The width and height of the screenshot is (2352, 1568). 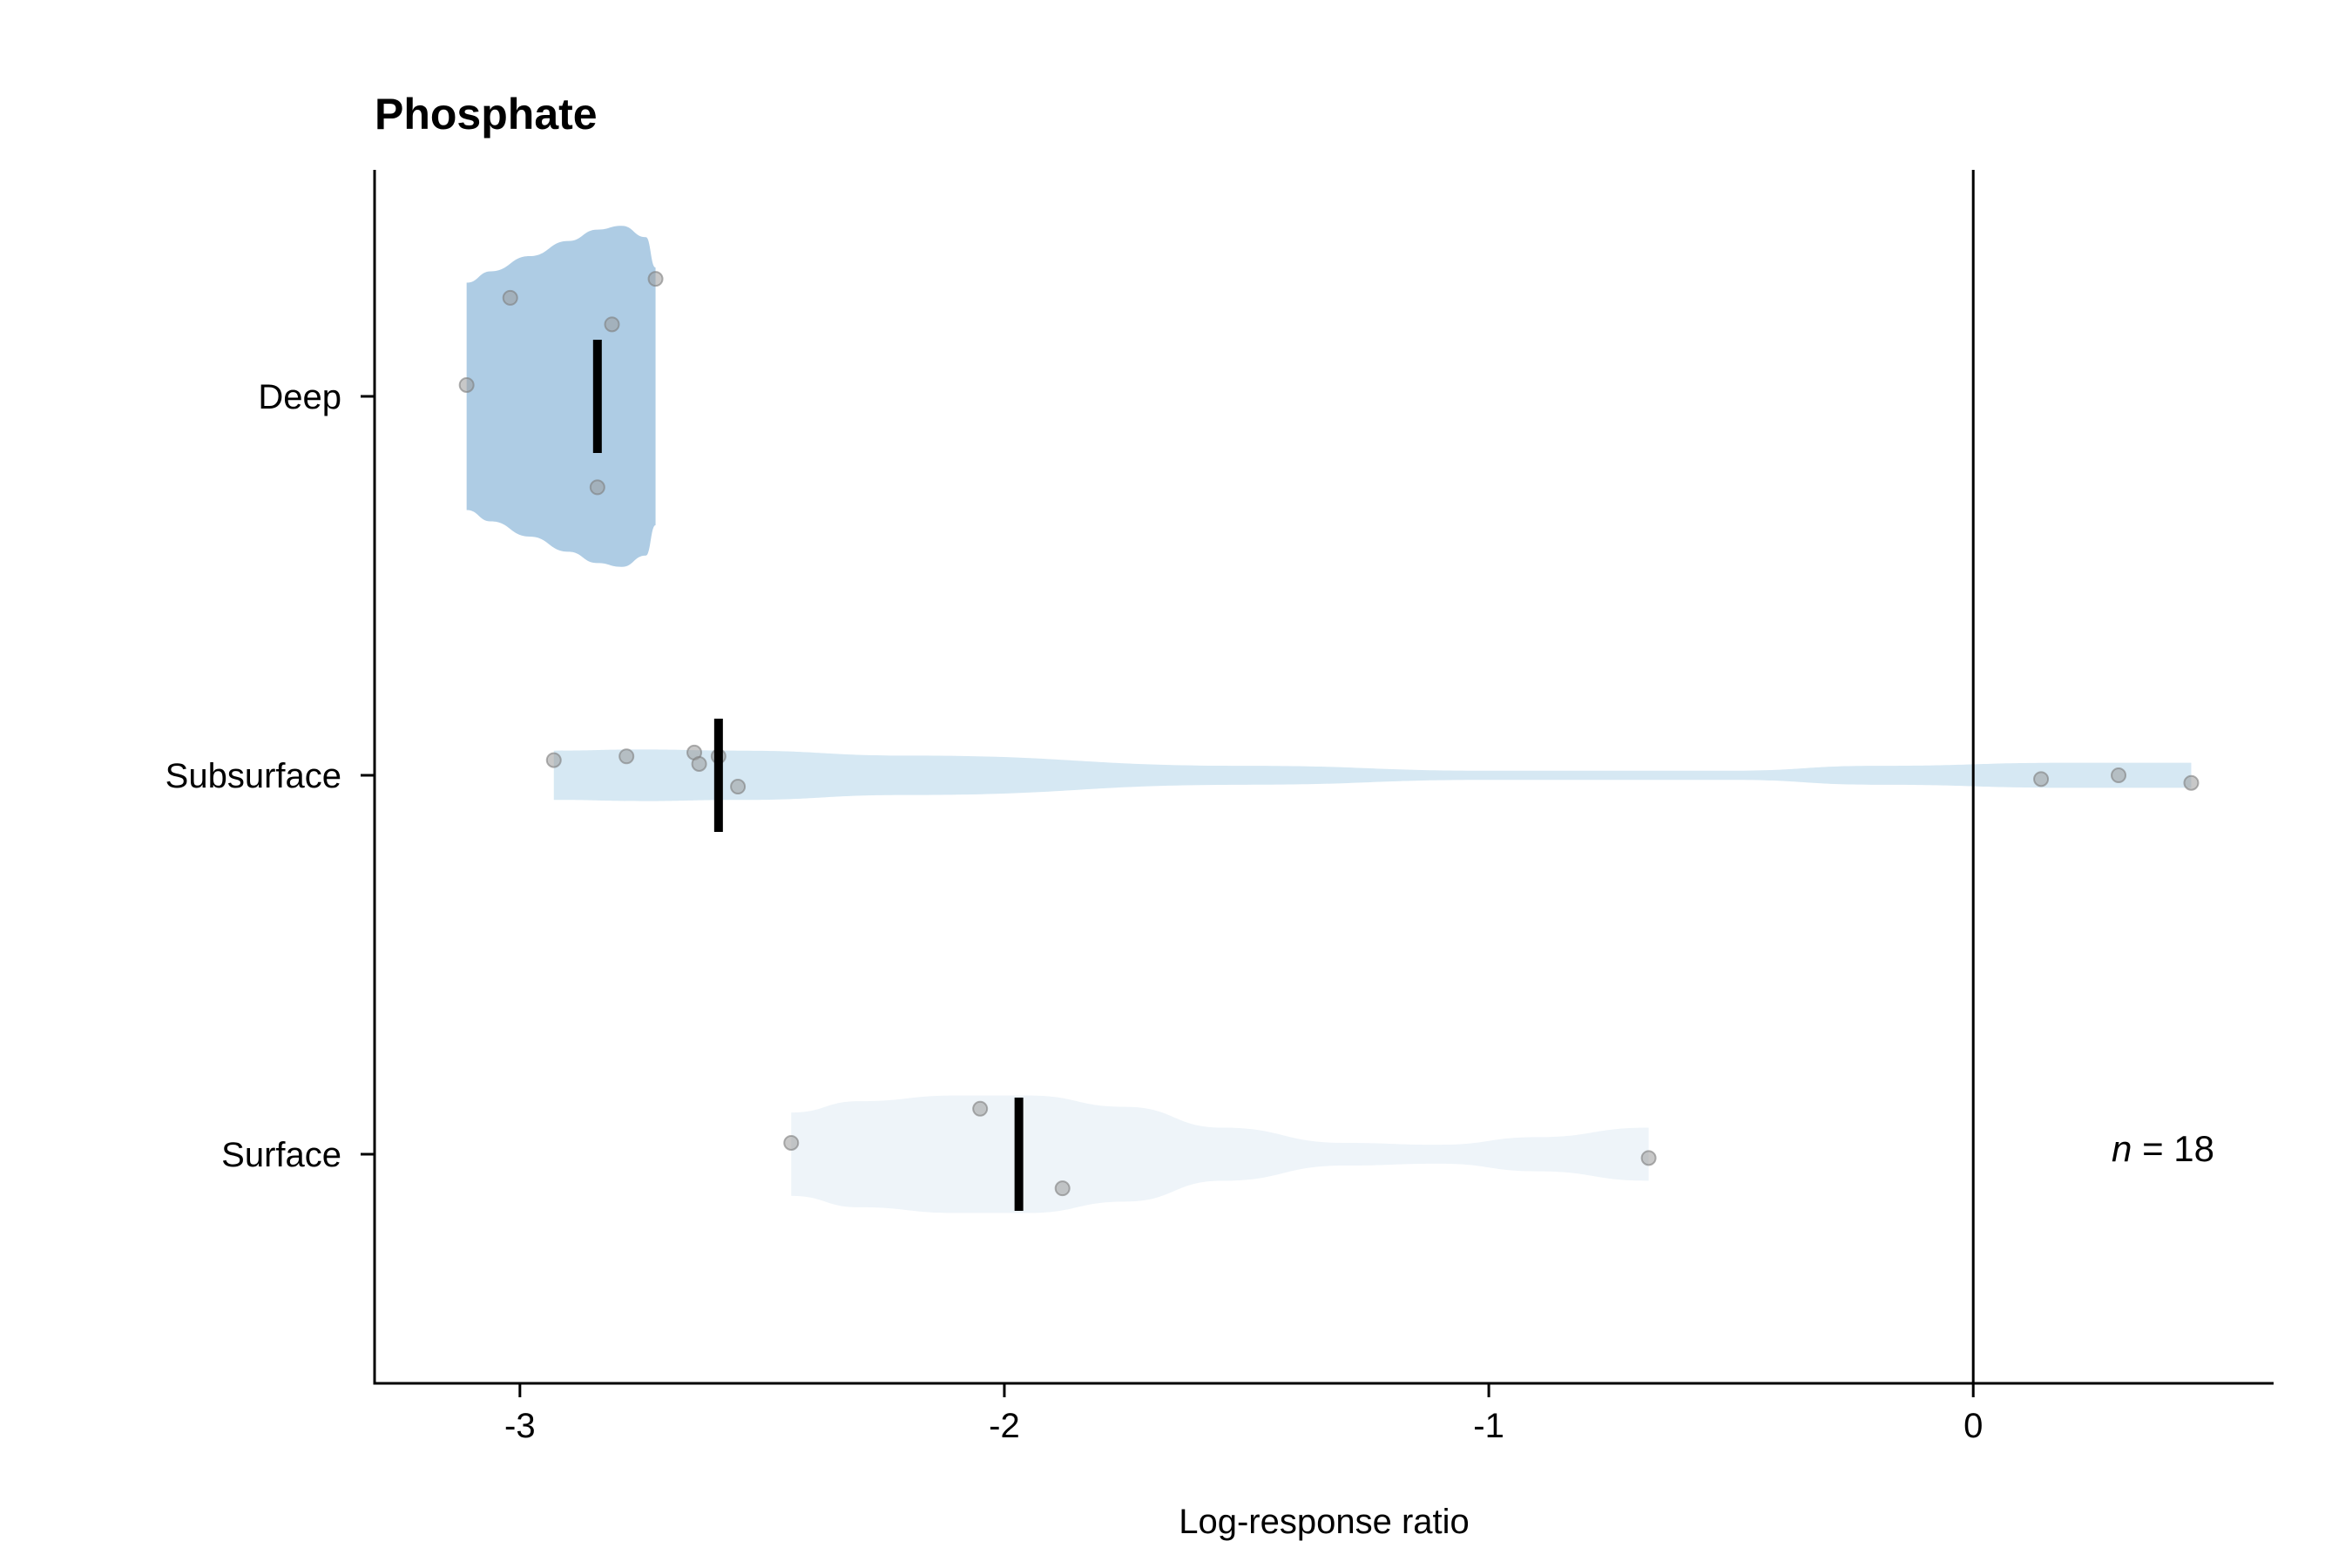 I want to click on chart-title: Phosphate, so click(x=486, y=114).